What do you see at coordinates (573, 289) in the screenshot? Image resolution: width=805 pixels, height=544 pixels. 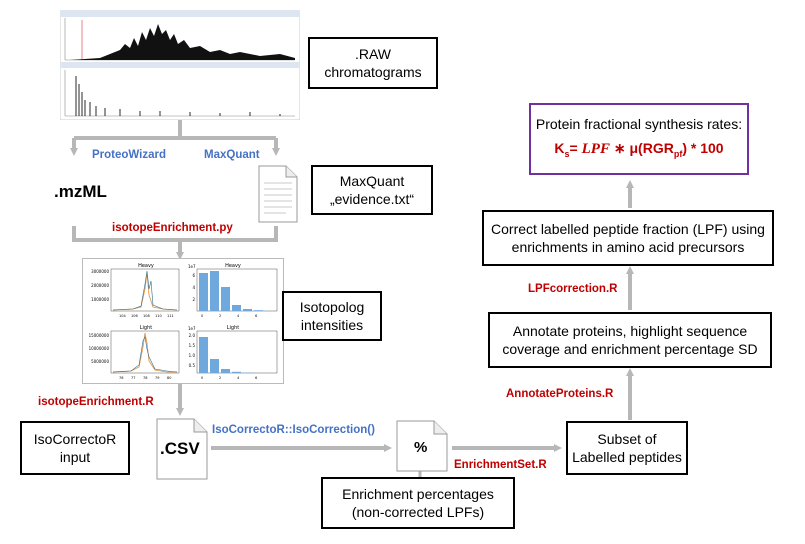 I see `lpfcorrection-r-label: LPFcorrection.R` at bounding box center [573, 289].